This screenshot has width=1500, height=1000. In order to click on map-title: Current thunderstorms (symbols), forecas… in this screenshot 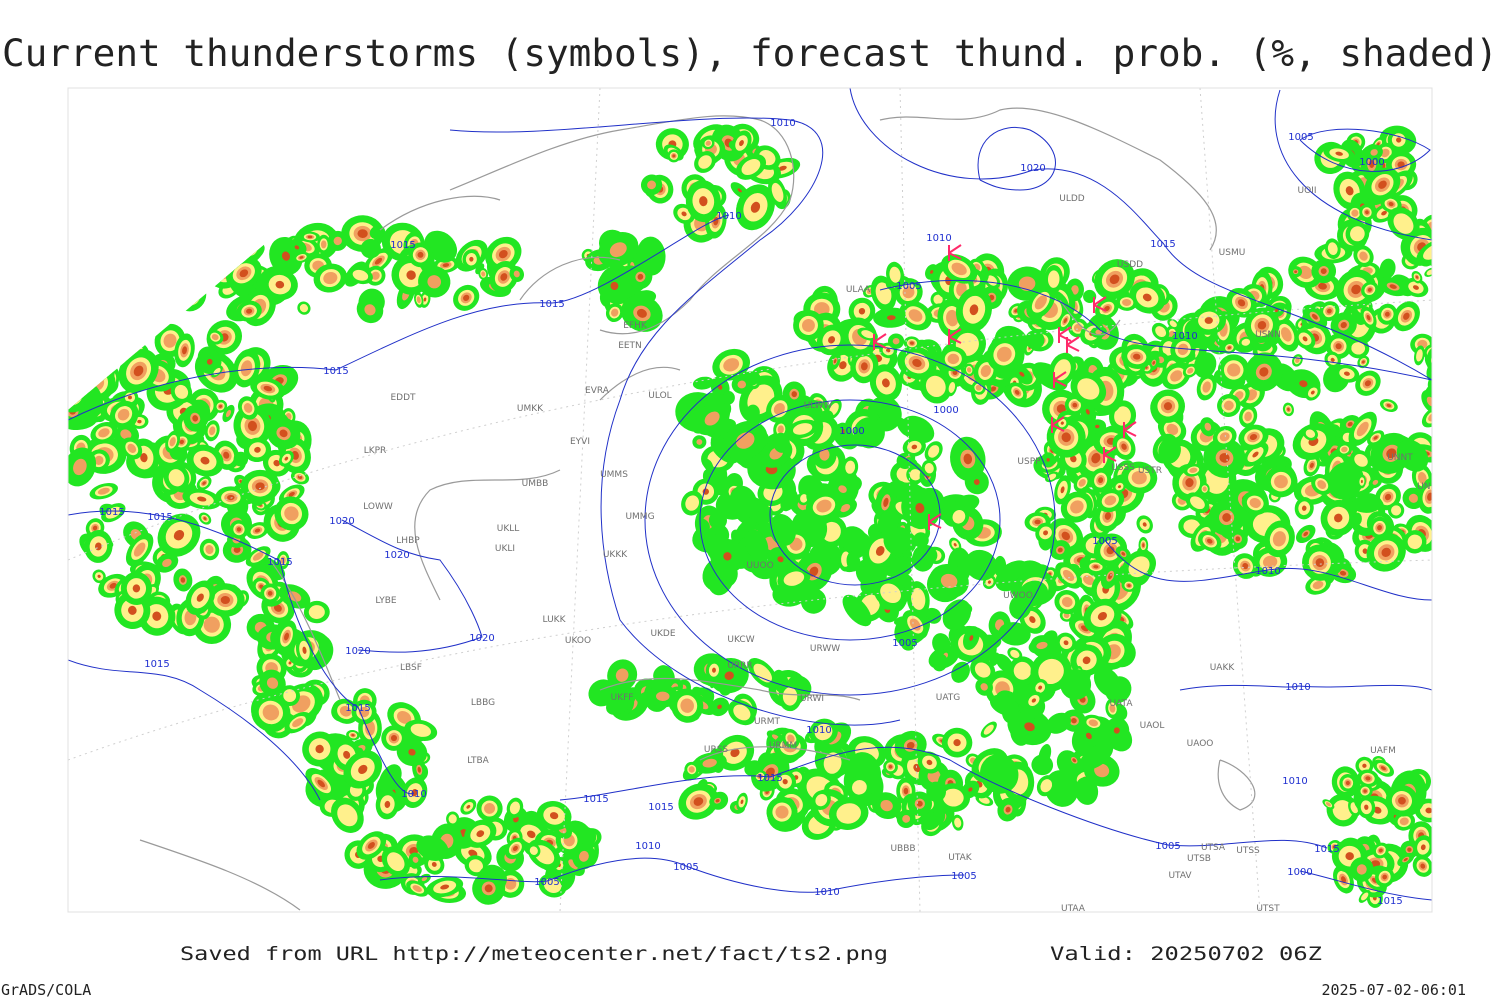, I will do `click(750, 53)`.